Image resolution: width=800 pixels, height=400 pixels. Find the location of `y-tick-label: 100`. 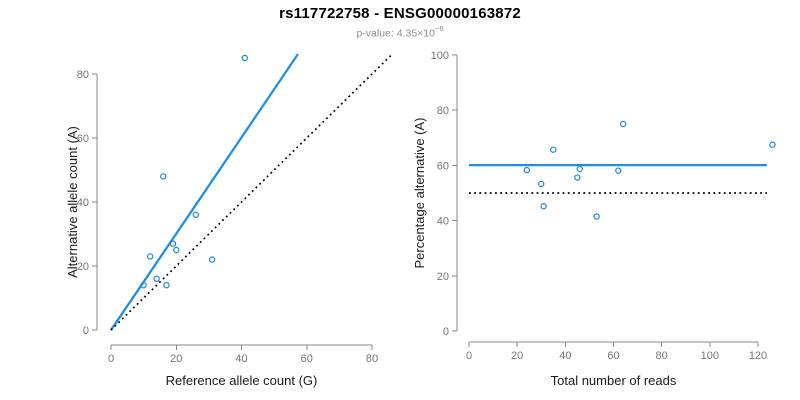

y-tick-label: 100 is located at coordinates (440, 56).